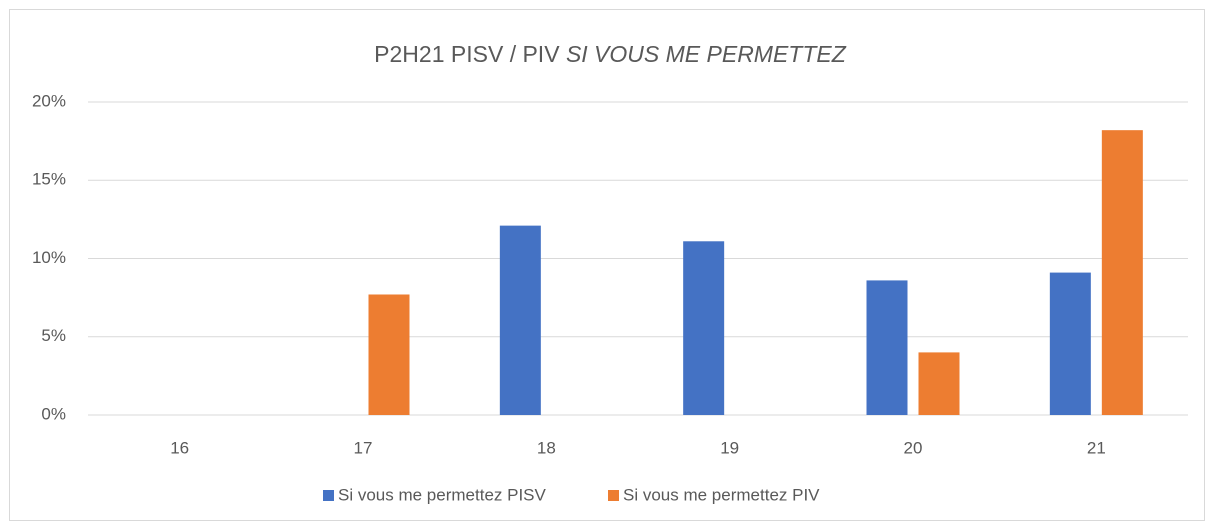 The width and height of the screenshot is (1214, 531). What do you see at coordinates (53, 413) in the screenshot?
I see `y-tick-label: 0%` at bounding box center [53, 413].